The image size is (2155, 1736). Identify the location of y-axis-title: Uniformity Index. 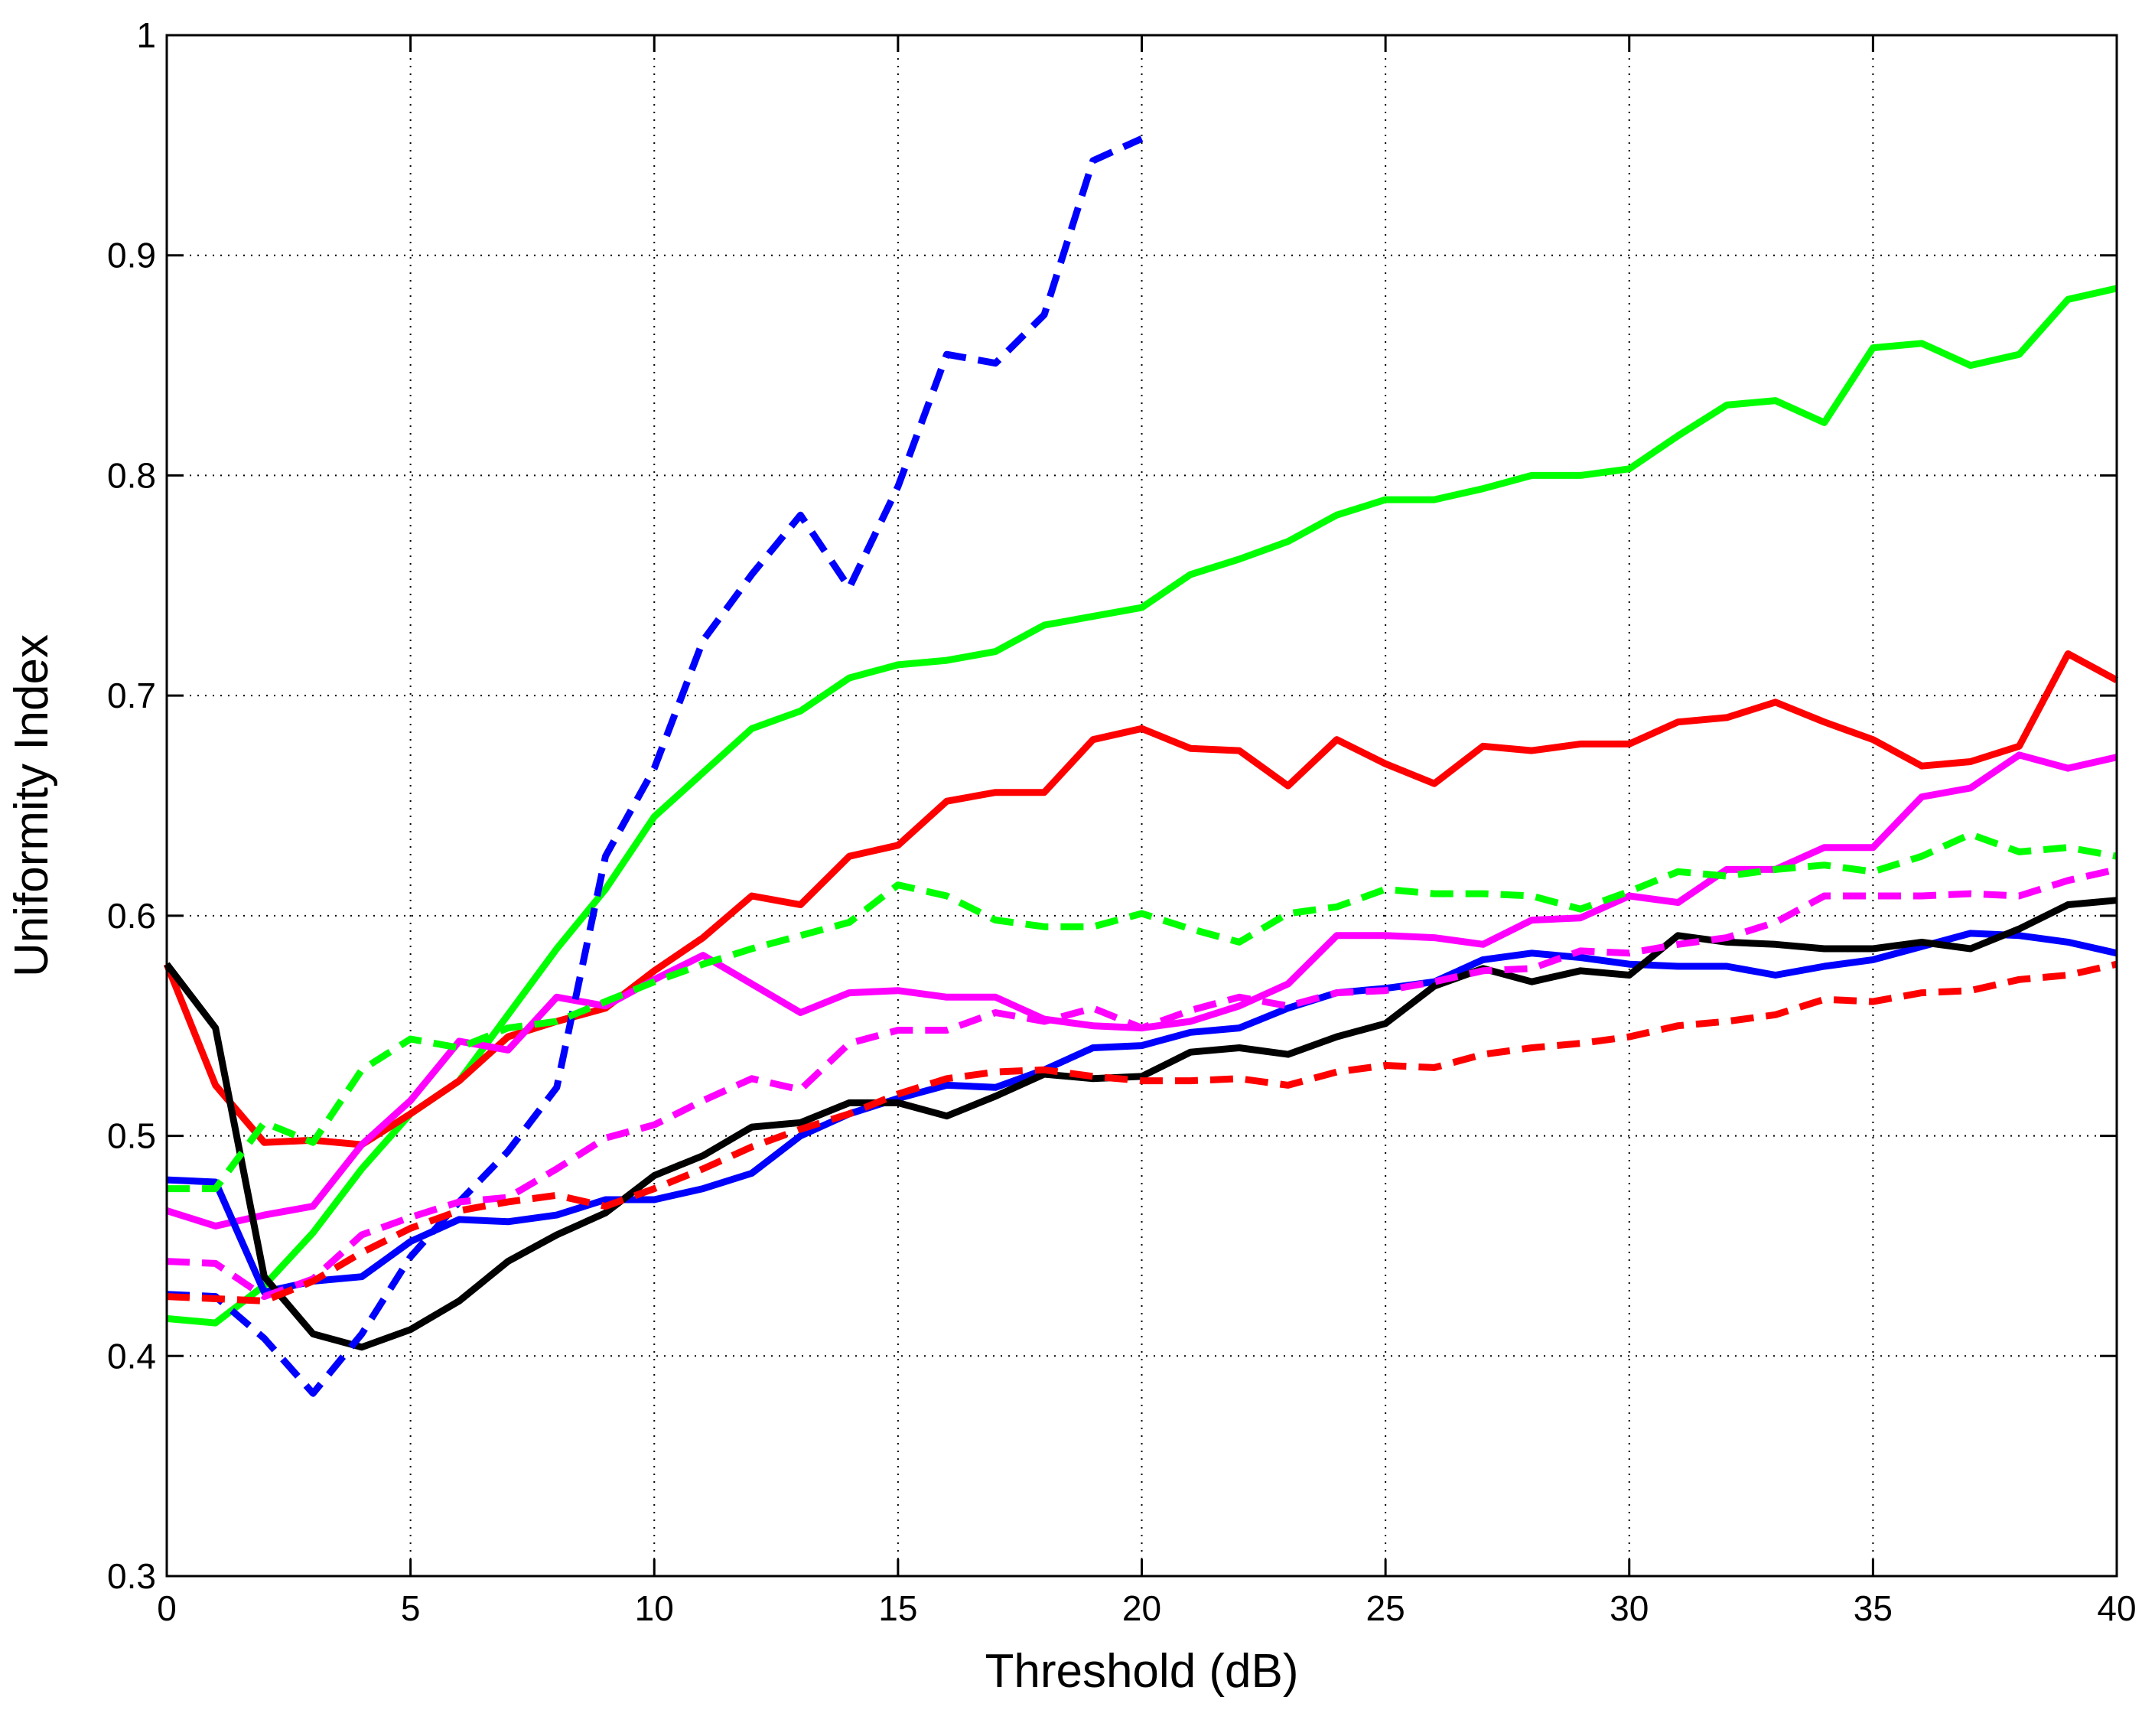
(31, 805).